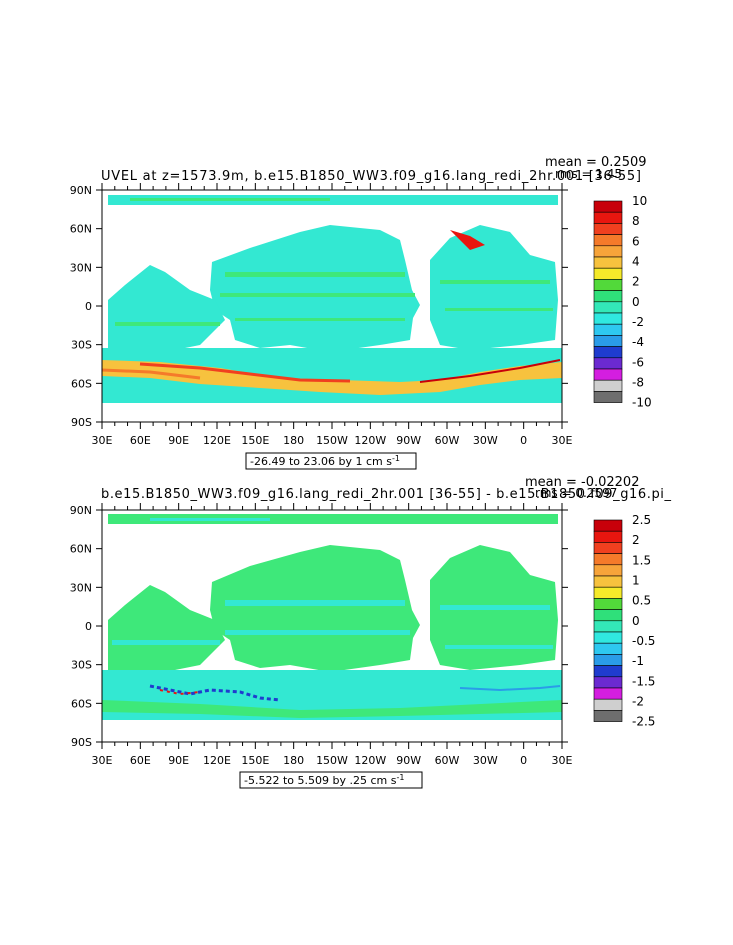  I want to click on colorbar-label: 8, so click(636, 221).